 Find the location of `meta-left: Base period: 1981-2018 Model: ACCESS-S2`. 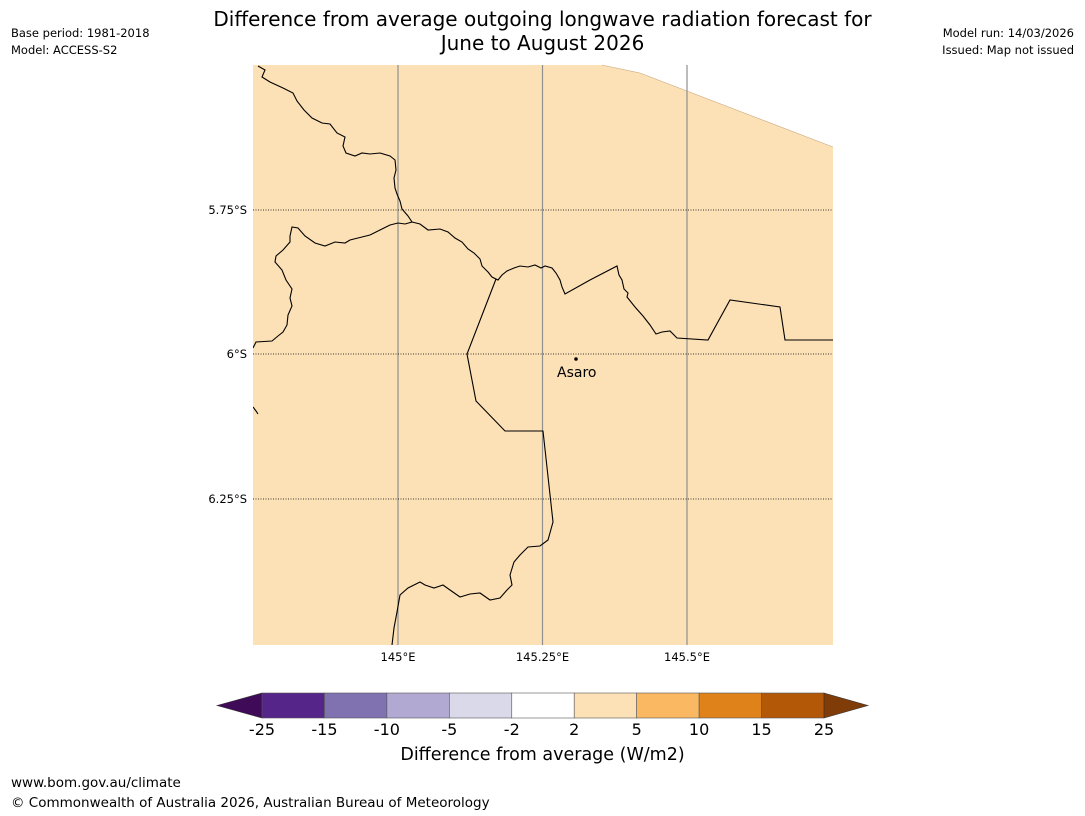

meta-left: Base period: 1981-2018 Model: ACCESS-S2 is located at coordinates (80, 42).